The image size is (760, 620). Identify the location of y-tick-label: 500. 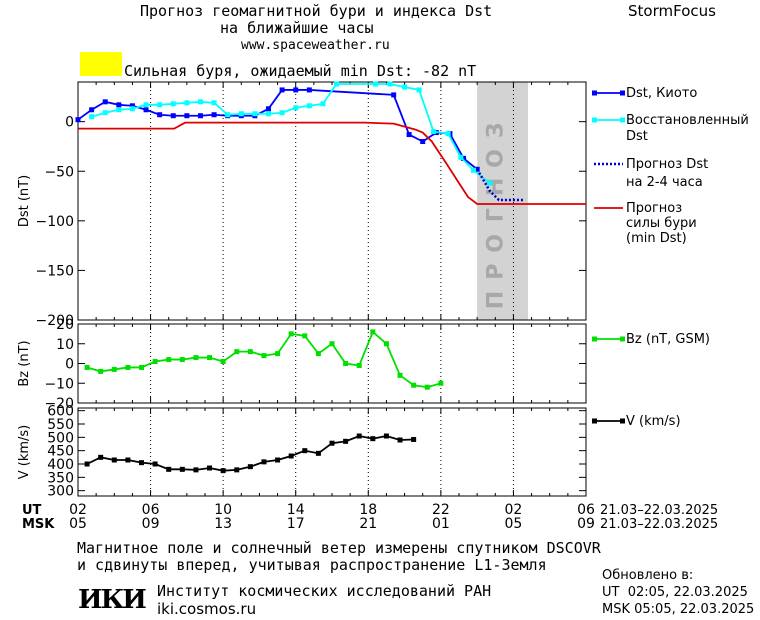
(60, 438).